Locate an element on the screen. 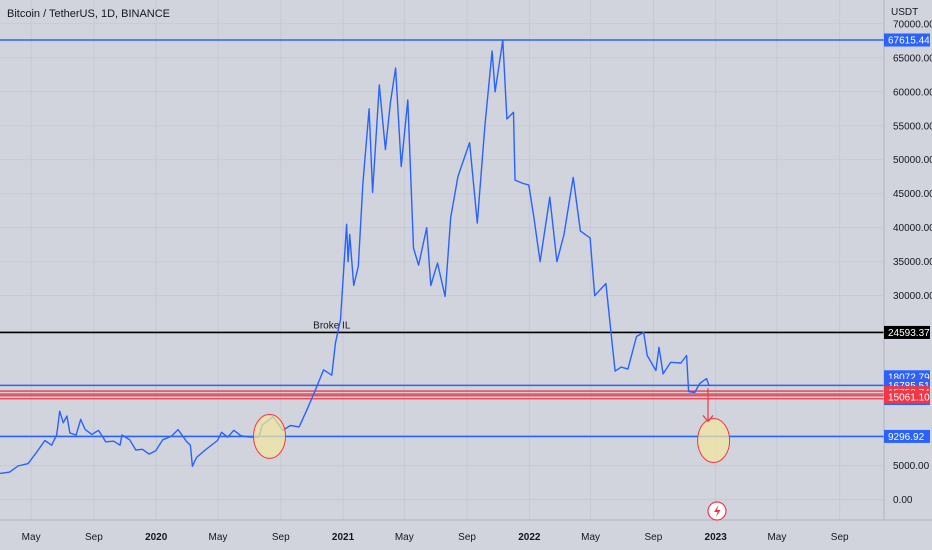  down-arrow-head is located at coordinates (708, 419).